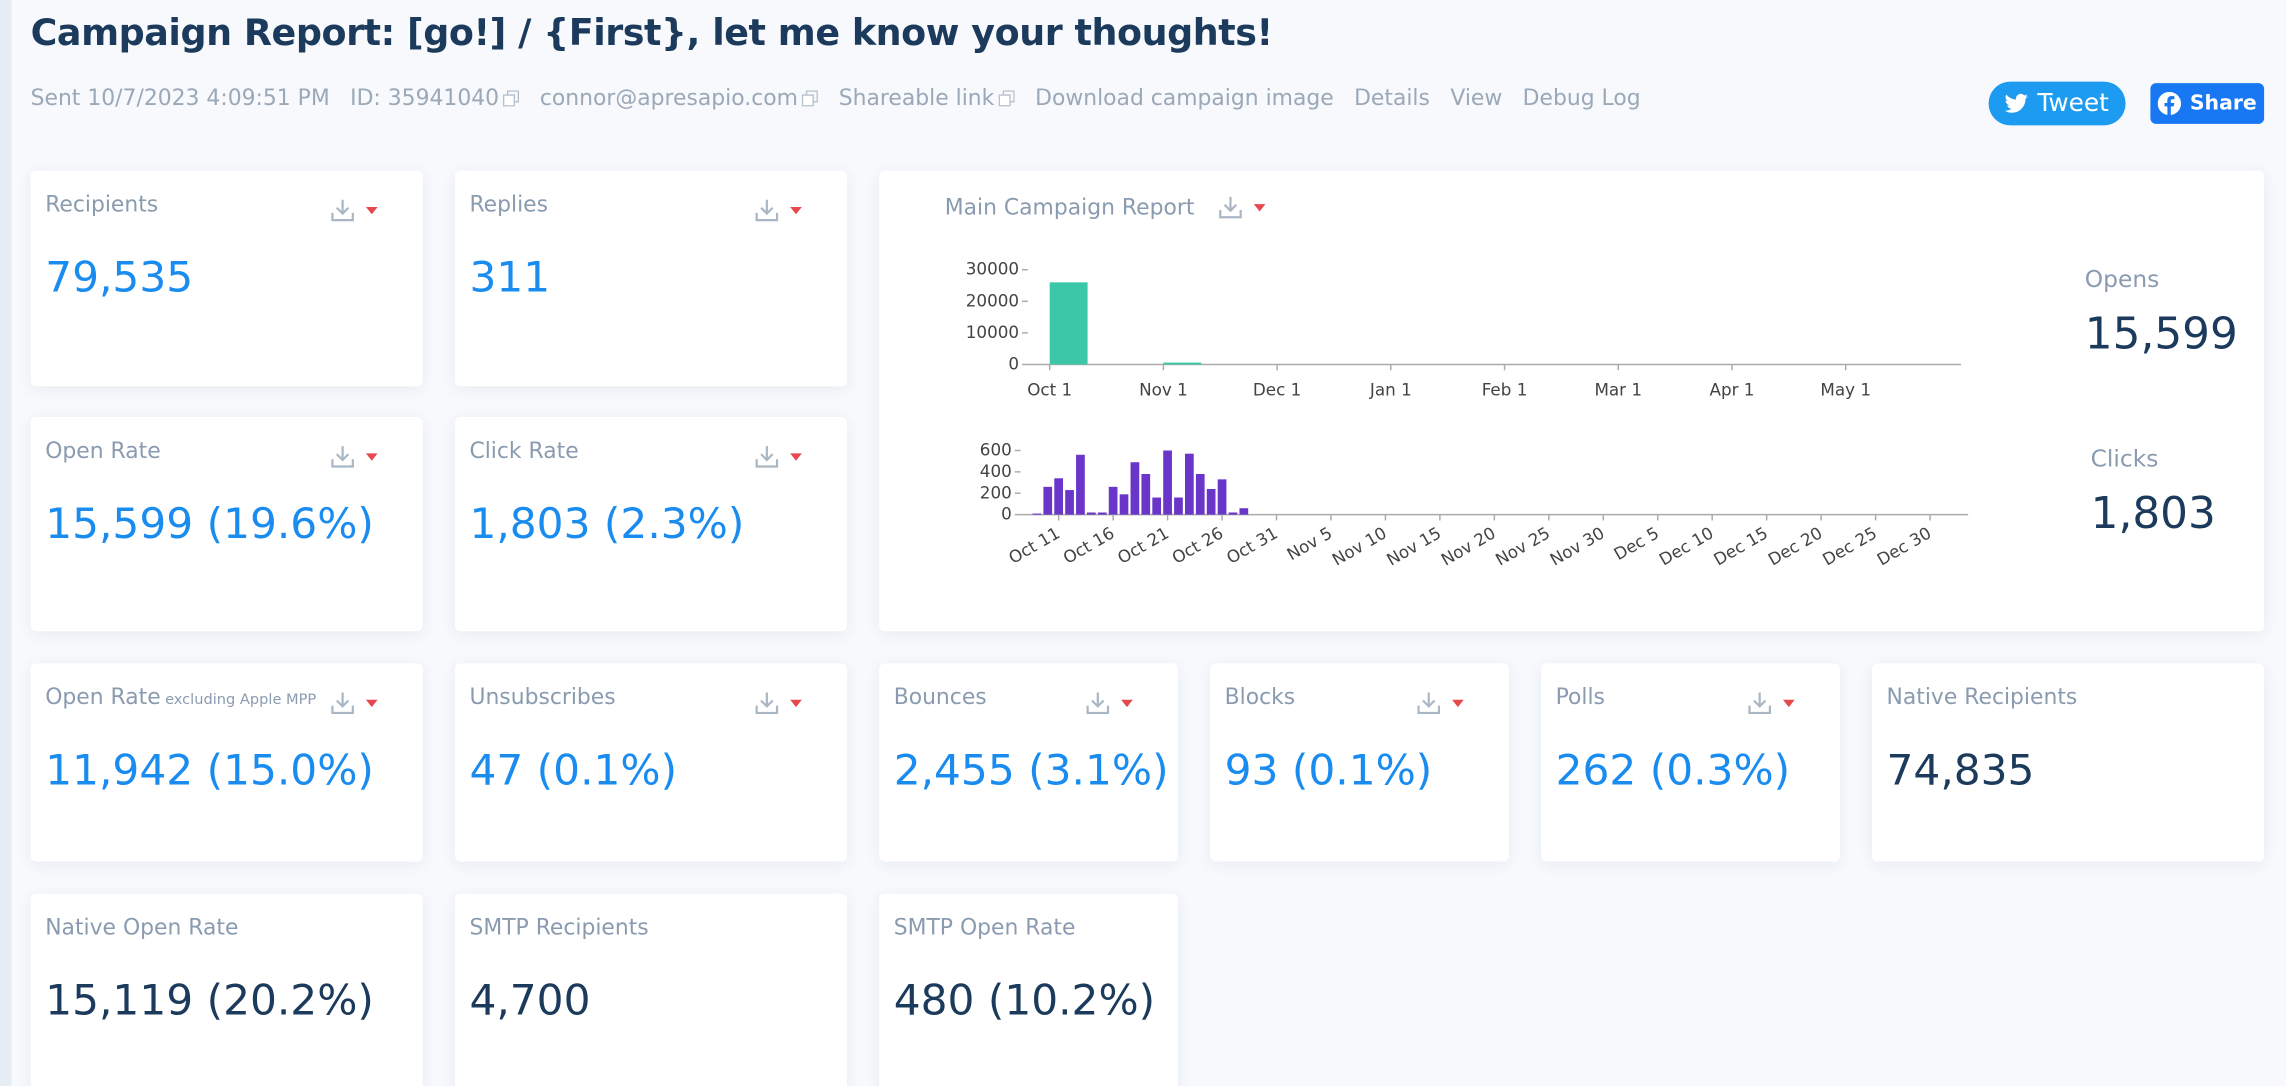 This screenshot has width=2286, height=1086. What do you see at coordinates (530, 1000) in the screenshot?
I see `stat-value: 4,700` at bounding box center [530, 1000].